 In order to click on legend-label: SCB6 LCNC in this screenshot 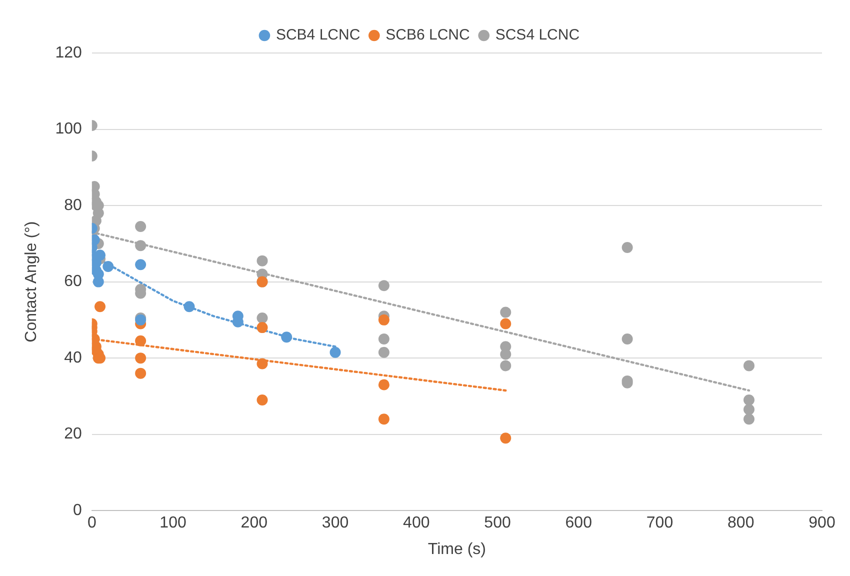, I will do `click(428, 35)`.